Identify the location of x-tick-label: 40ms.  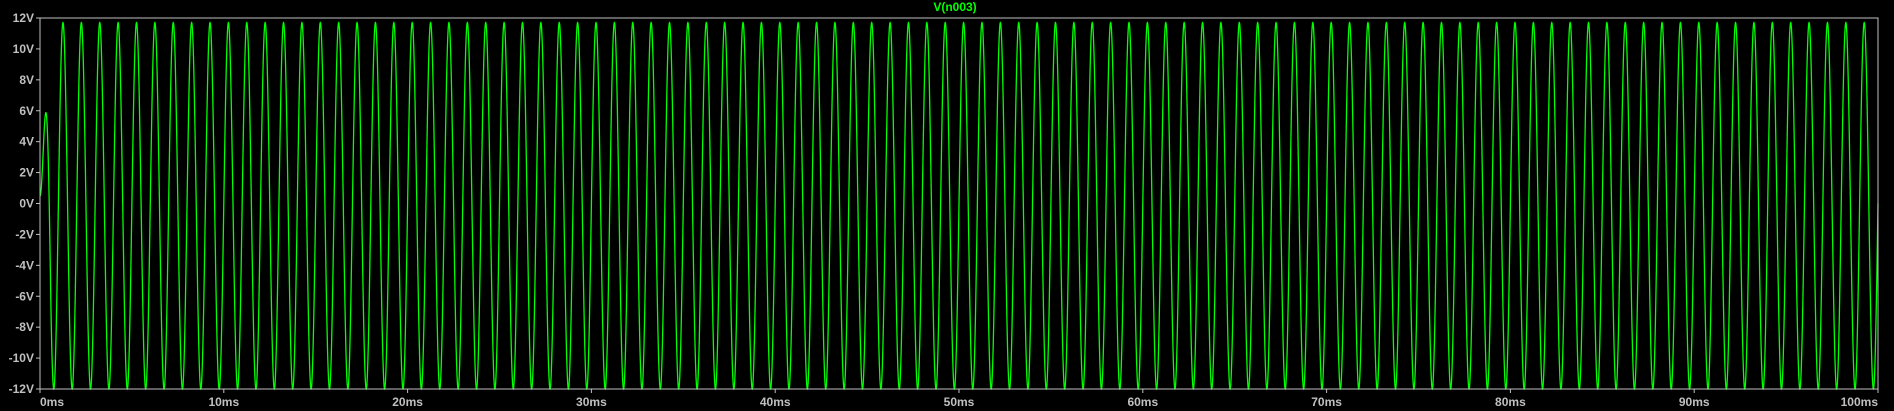
(775, 402).